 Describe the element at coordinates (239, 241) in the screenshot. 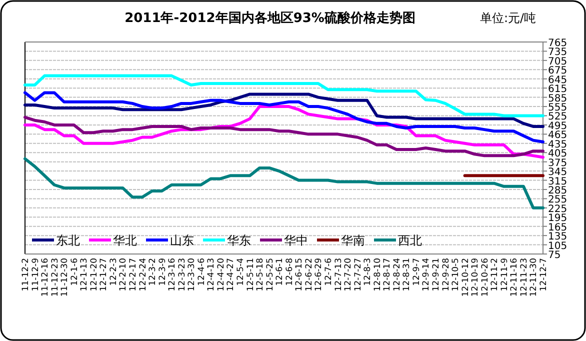

I see `legend-label: 华东` at that location.